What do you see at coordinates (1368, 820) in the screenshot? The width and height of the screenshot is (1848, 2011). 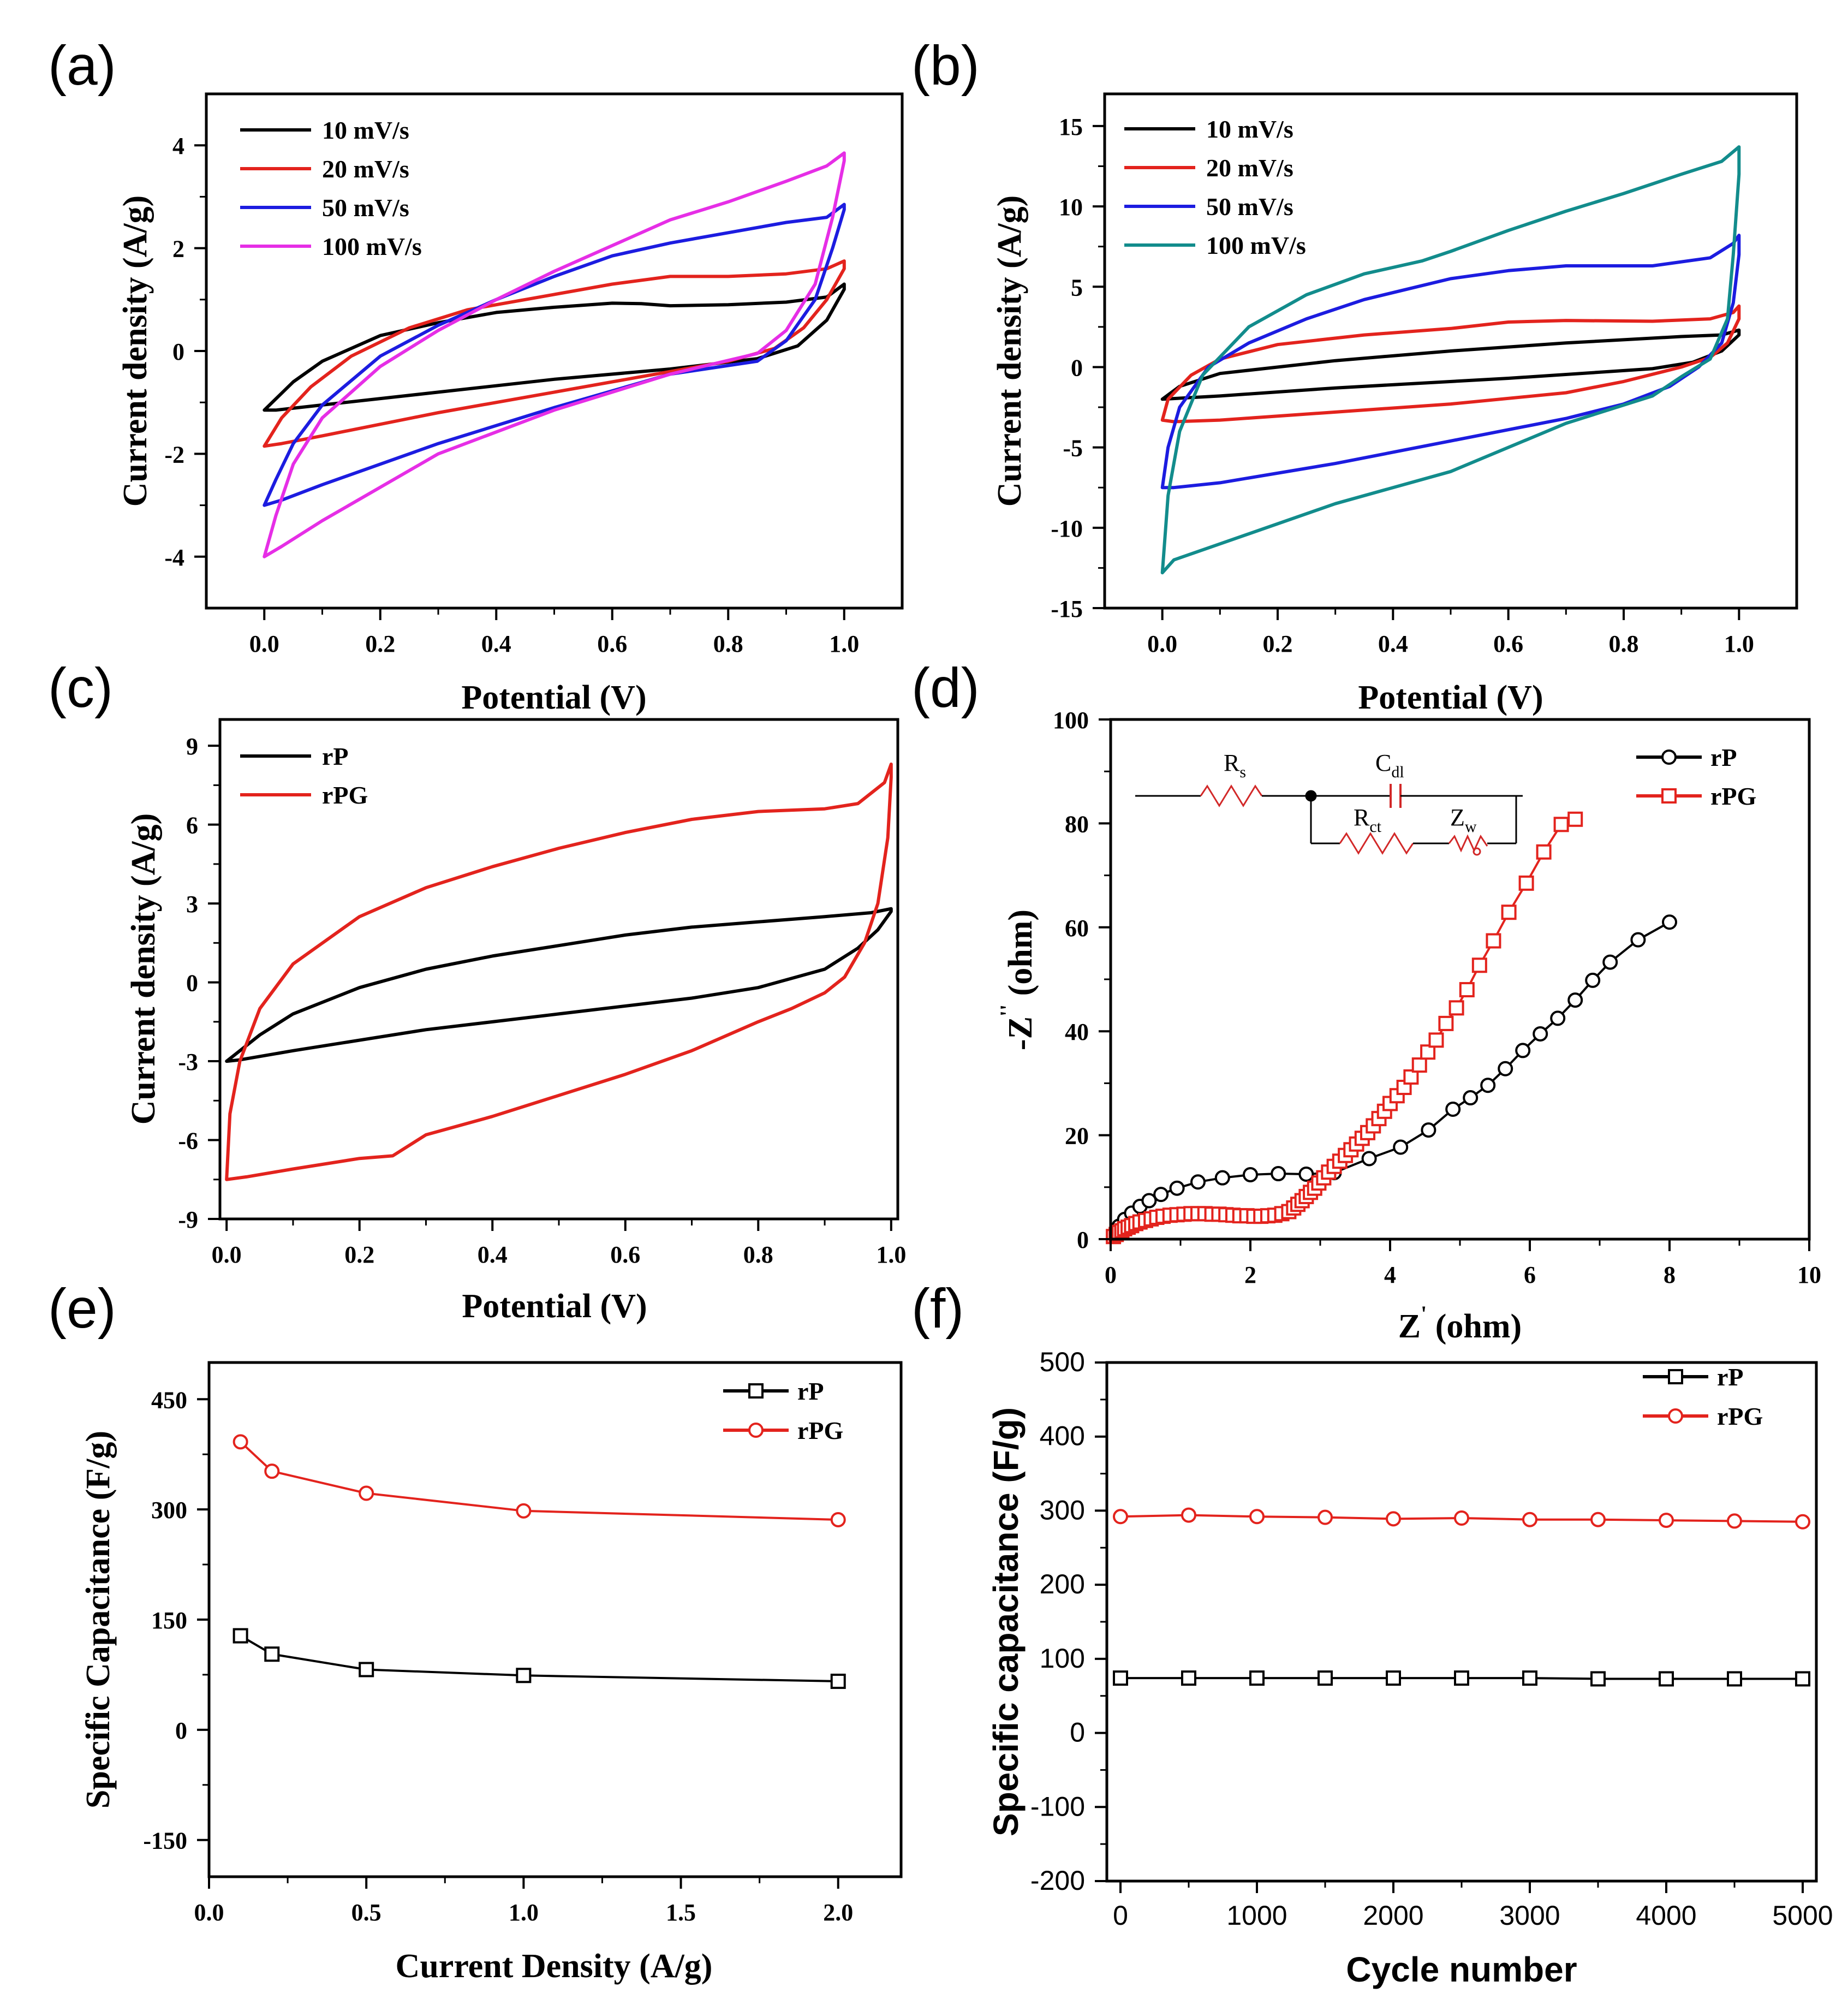 I see `circuit-label-rct: Rct` at bounding box center [1368, 820].